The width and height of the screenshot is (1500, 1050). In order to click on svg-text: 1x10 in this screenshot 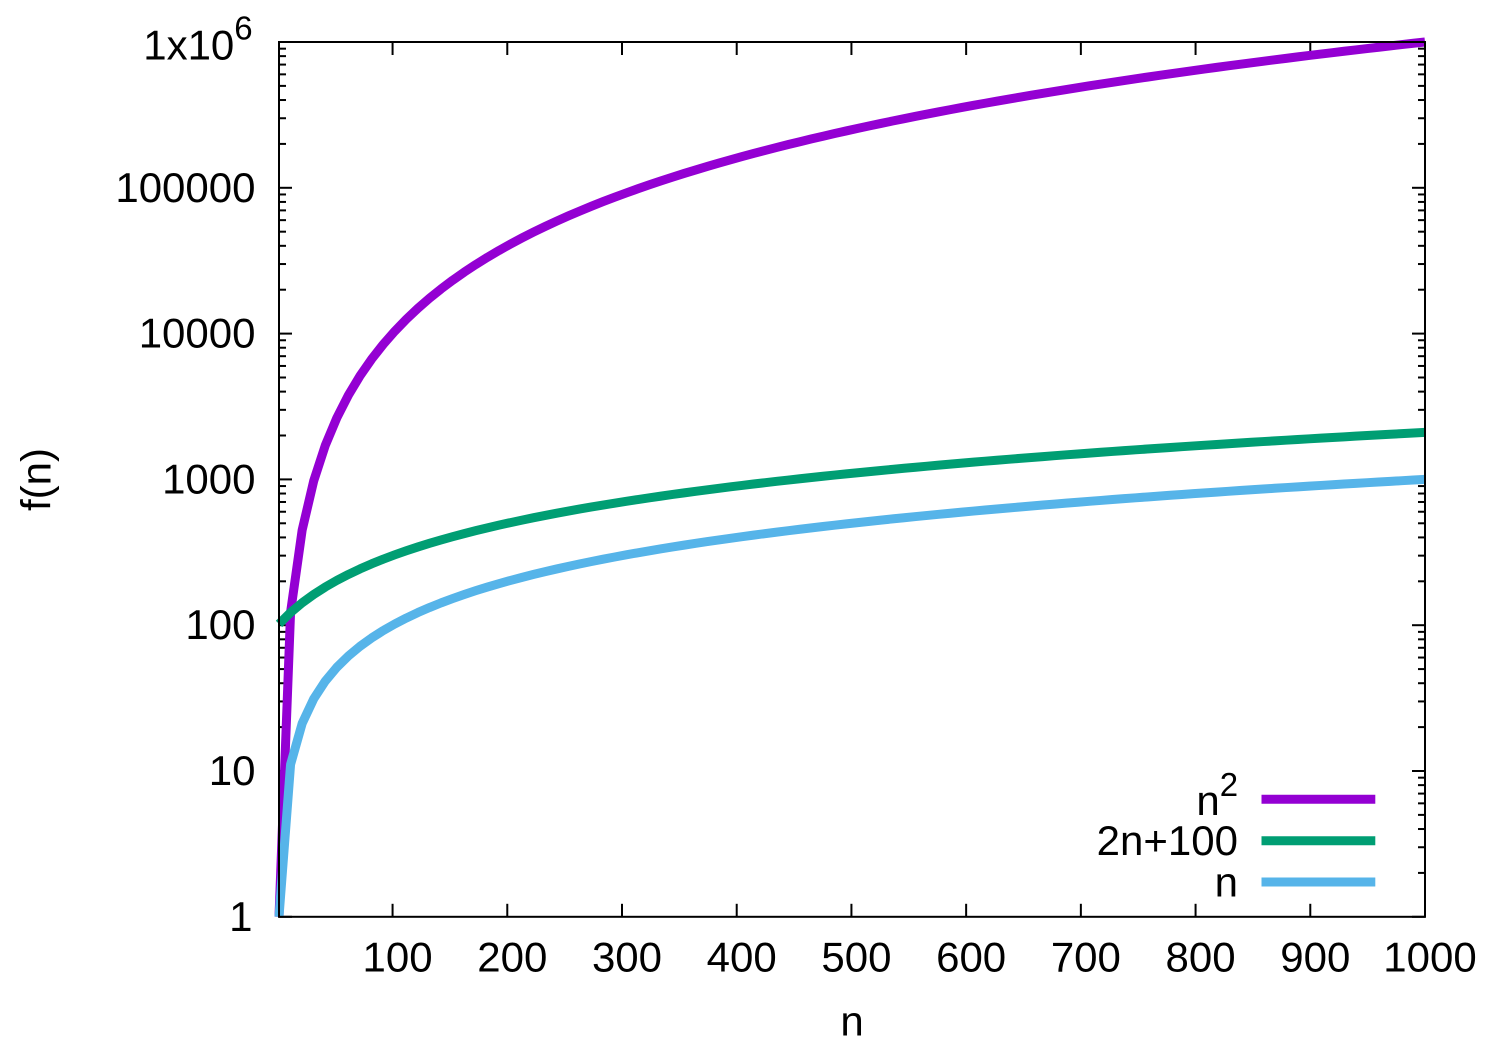, I will do `click(188, 45)`.